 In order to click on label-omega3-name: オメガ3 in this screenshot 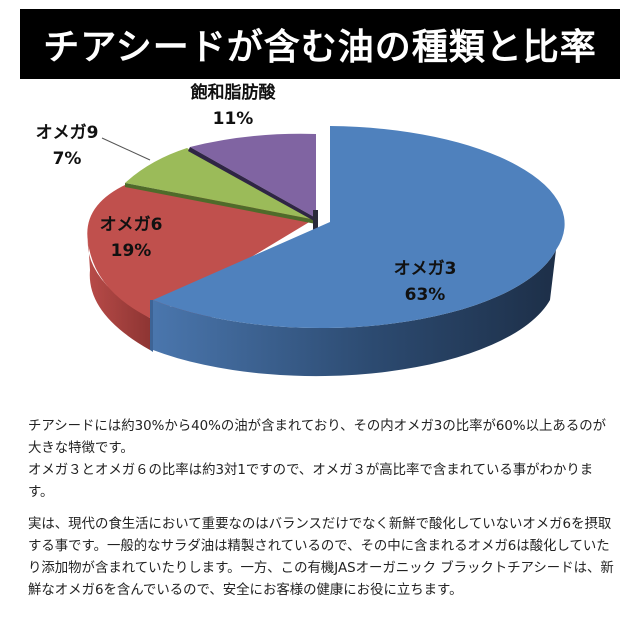, I will do `click(425, 269)`.